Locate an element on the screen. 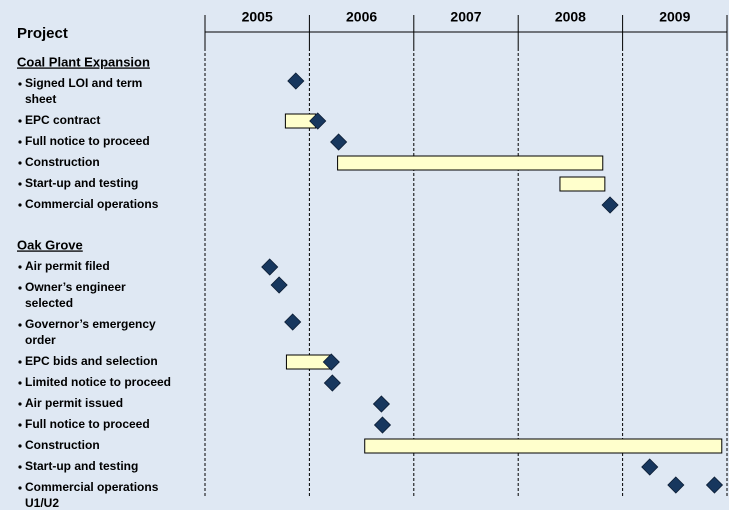 Image resolution: width=729 pixels, height=510 pixels. year-label: 2005 is located at coordinates (257, 17).